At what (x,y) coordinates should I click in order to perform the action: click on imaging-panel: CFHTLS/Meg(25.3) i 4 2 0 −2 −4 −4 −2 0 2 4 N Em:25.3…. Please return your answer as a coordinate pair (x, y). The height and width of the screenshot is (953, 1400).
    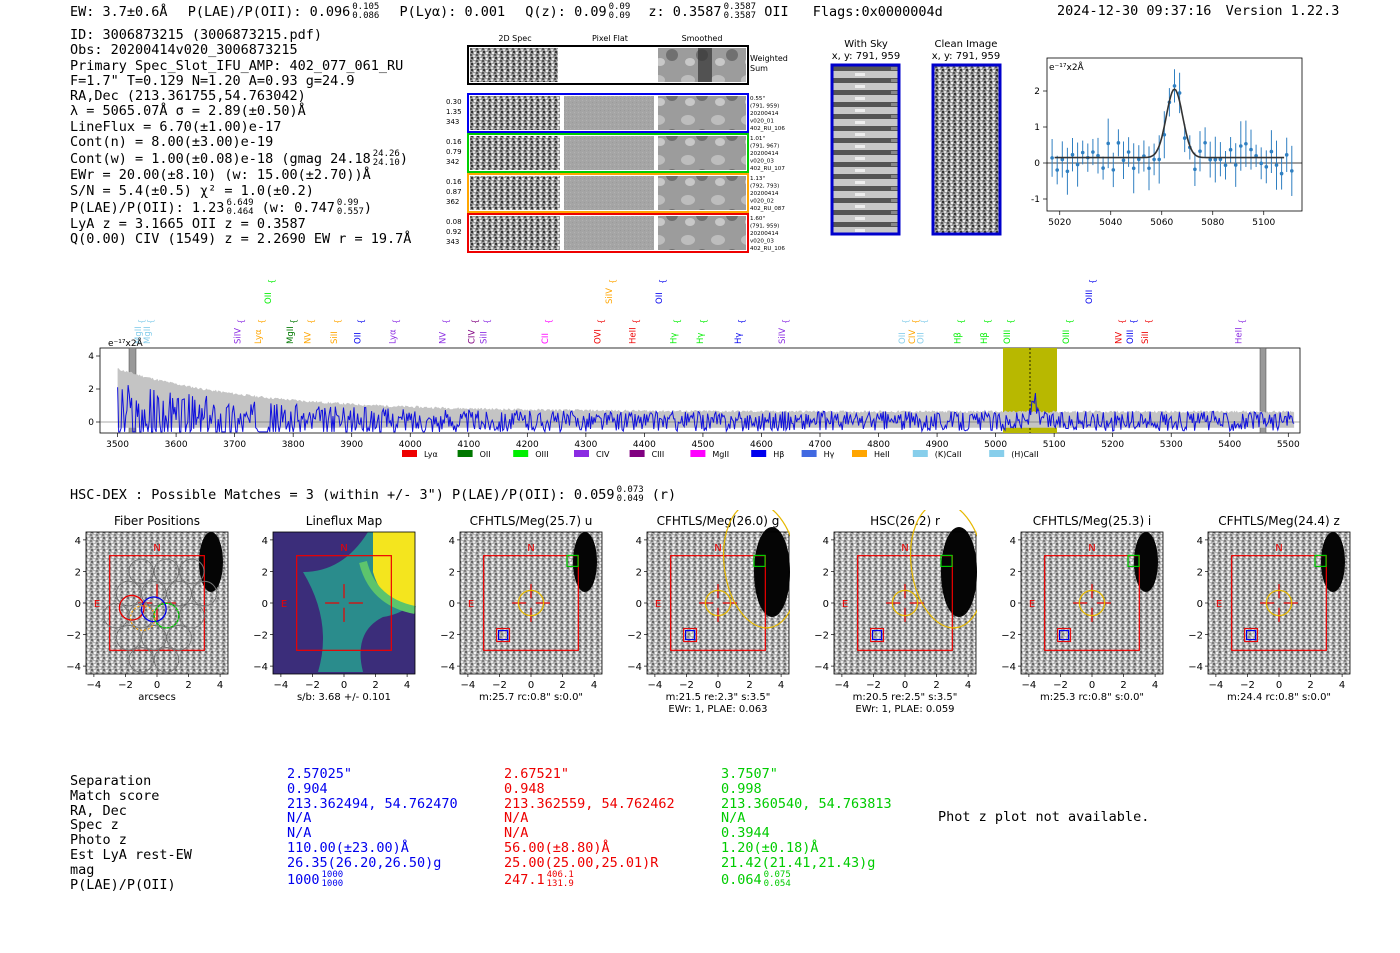
    Looking at the image, I should click on (1082, 608).